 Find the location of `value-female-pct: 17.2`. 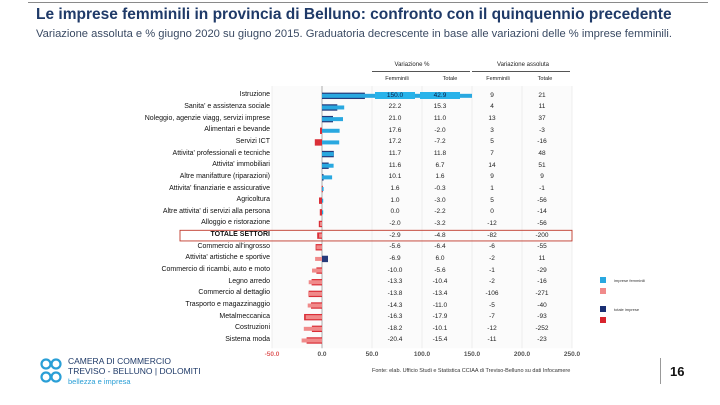

value-female-pct: 17.2 is located at coordinates (395, 142).